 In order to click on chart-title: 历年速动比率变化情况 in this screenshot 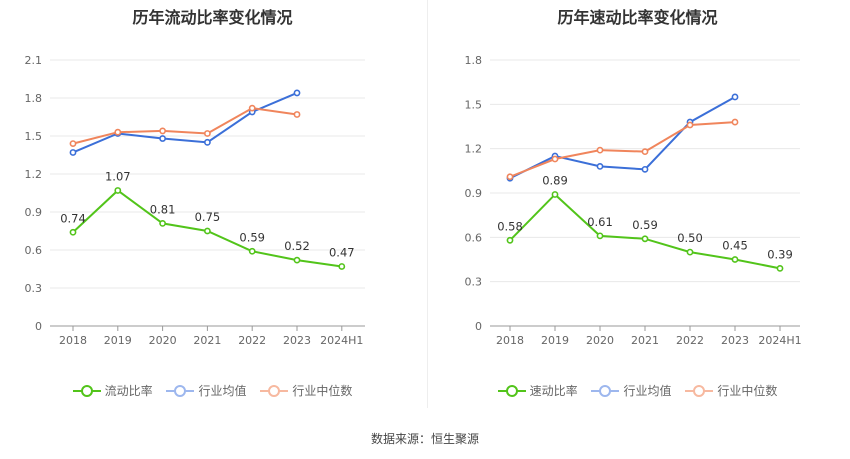, I will do `click(637, 17)`.